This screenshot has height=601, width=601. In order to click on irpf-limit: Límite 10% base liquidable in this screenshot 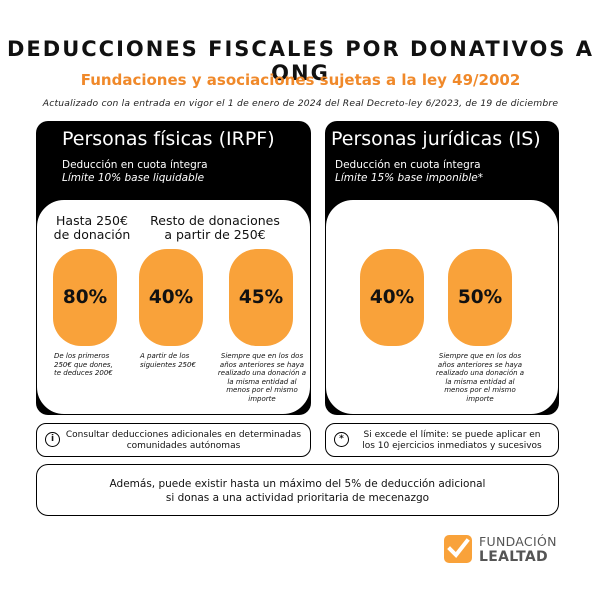, I will do `click(133, 178)`.